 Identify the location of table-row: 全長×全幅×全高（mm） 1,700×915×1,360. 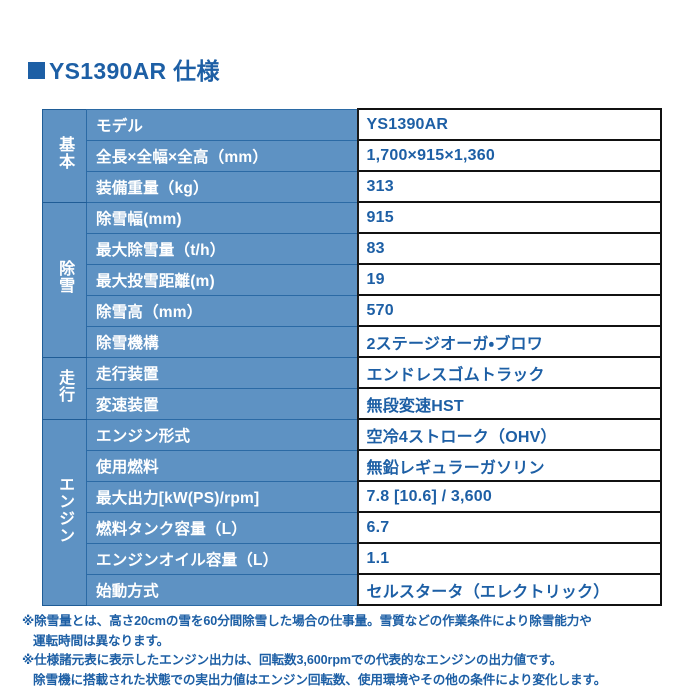
(352, 155).